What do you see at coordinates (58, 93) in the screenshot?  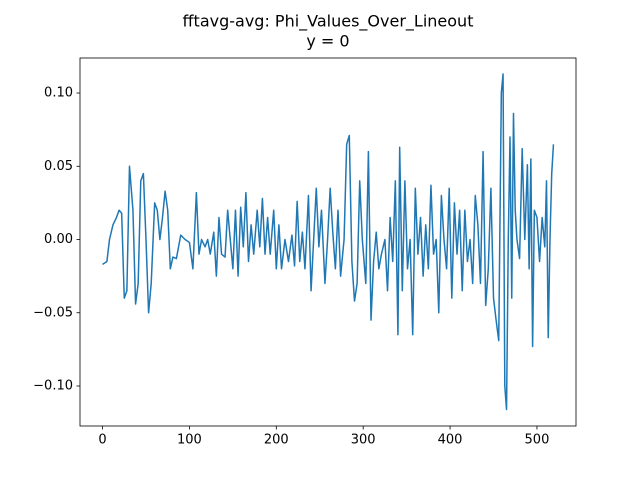 I see `y-tick-label: 0.10` at bounding box center [58, 93].